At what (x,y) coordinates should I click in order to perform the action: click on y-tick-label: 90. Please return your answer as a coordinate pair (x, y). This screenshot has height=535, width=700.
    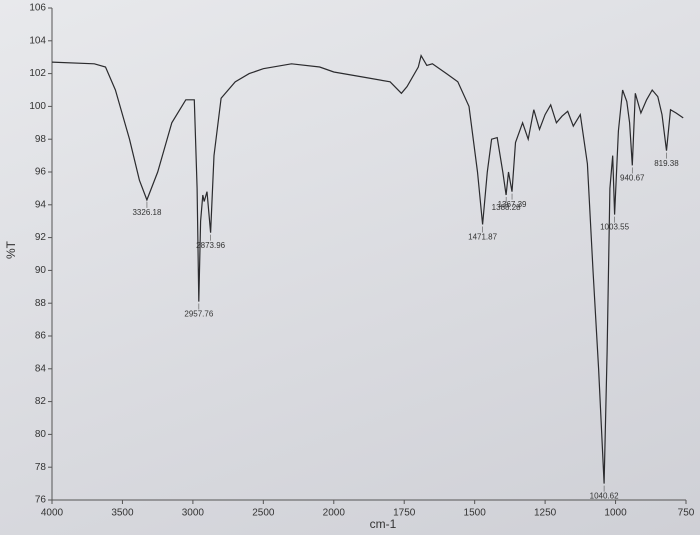
    Looking at the image, I should click on (41, 270).